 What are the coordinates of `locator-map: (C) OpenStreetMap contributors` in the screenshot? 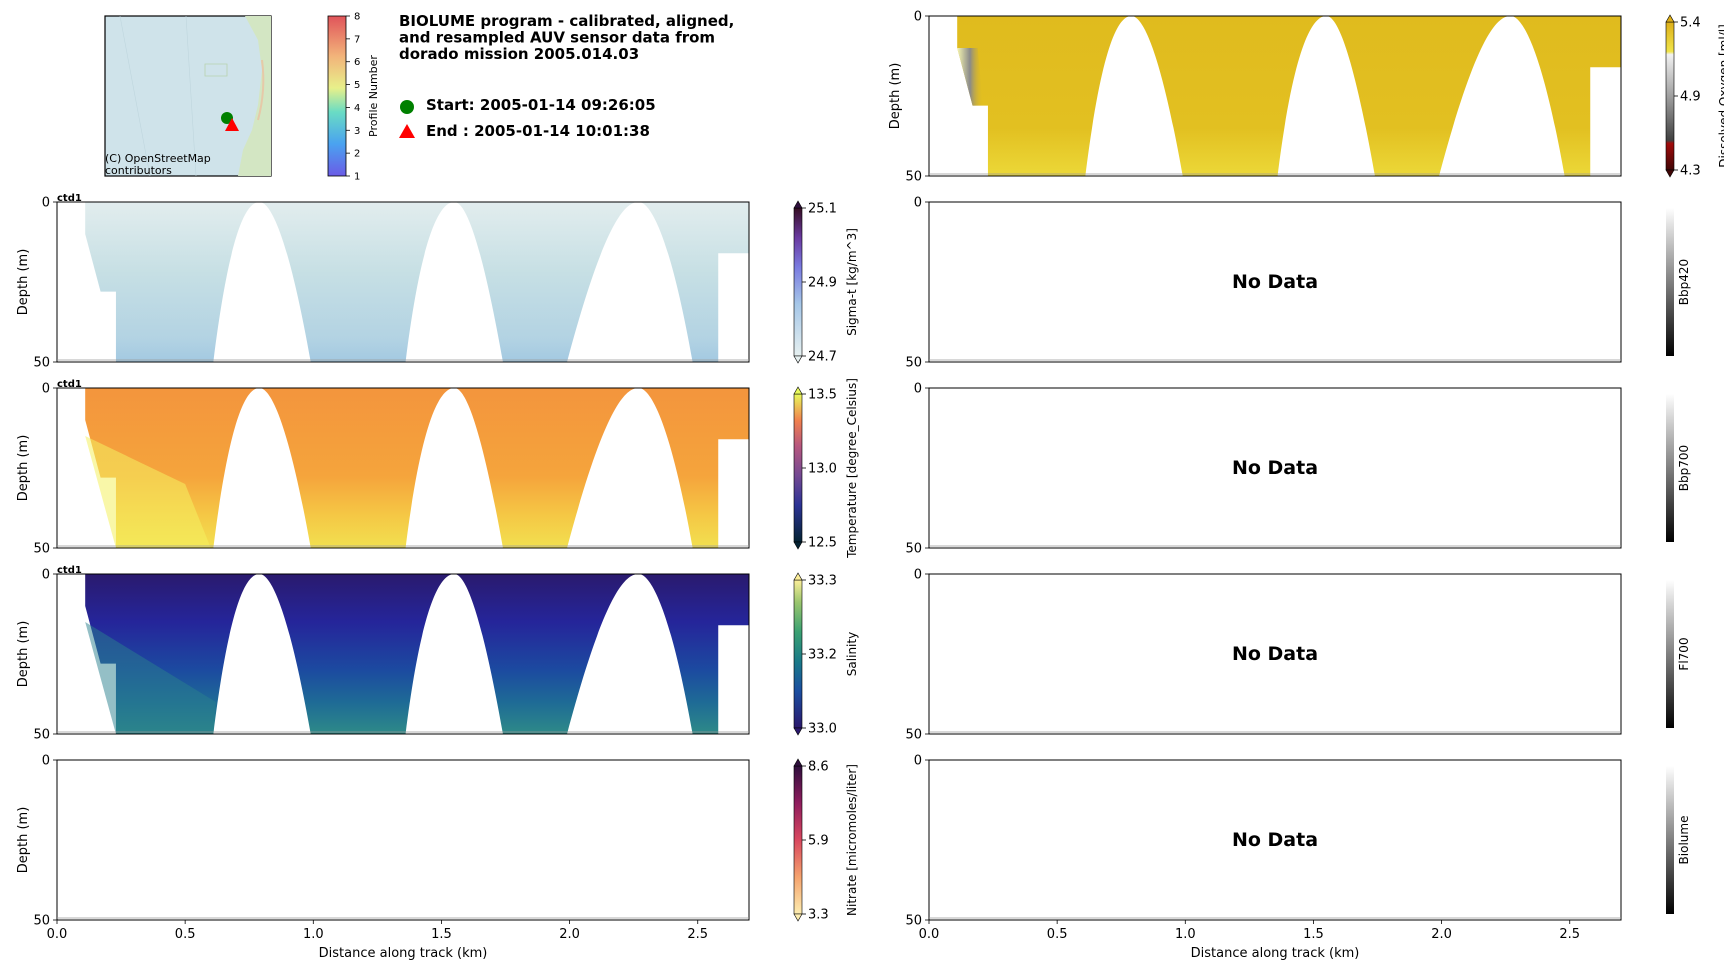 It's located at (188, 96).